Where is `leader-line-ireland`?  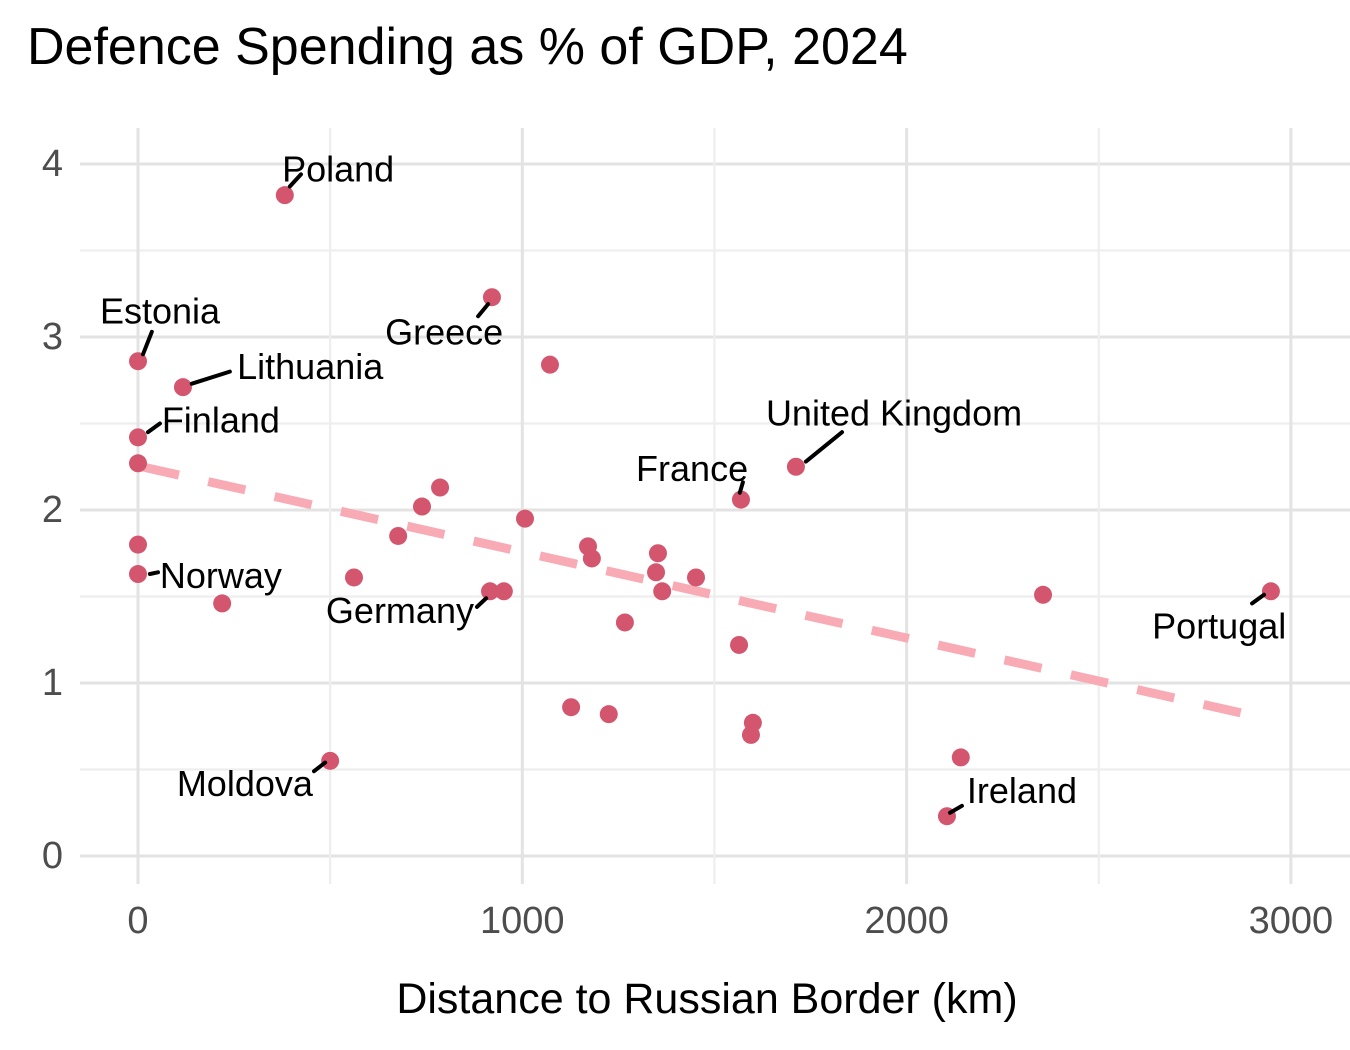
leader-line-ireland is located at coordinates (956, 809).